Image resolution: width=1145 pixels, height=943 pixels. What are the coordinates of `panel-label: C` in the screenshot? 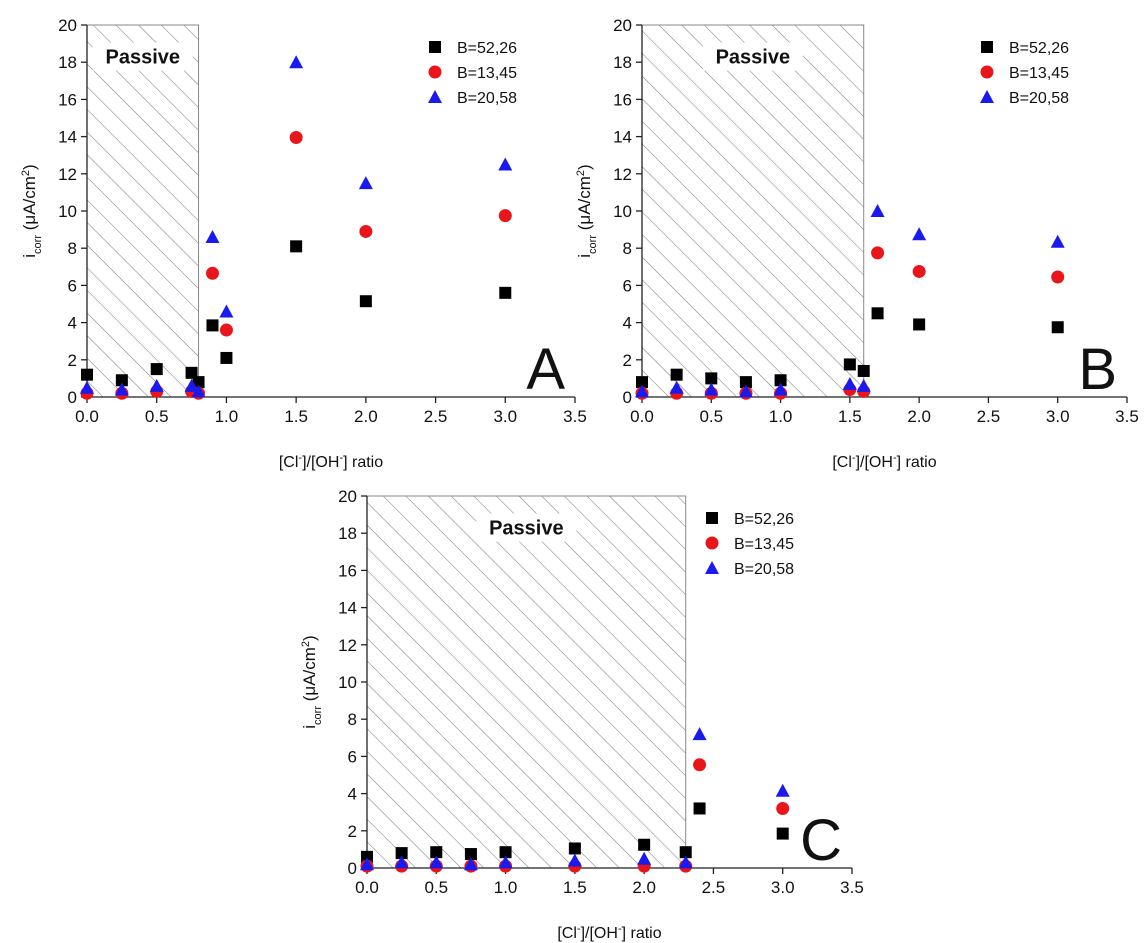 It's located at (821, 840).